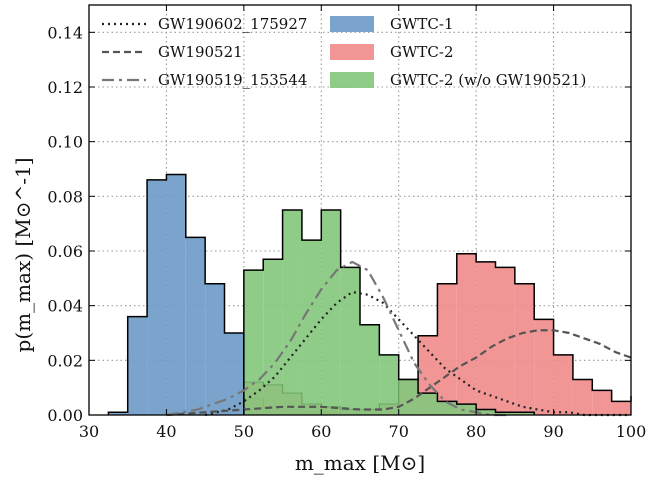  I want to click on y-tick-label: 0.04, so click(65, 306).